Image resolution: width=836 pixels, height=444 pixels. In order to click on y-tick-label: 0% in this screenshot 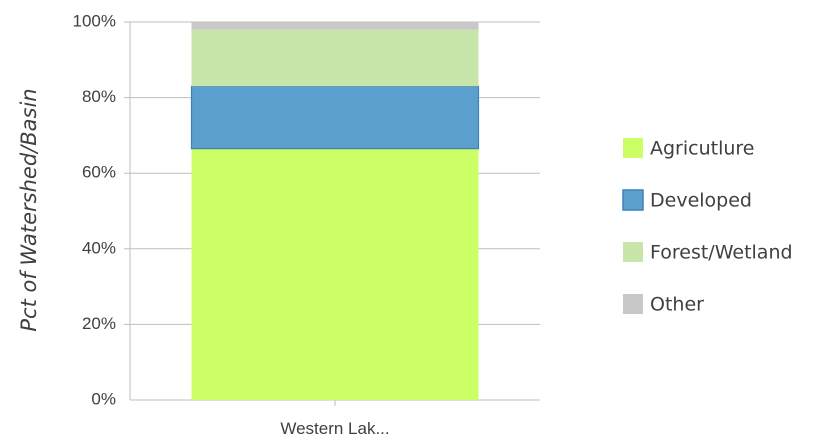, I will do `click(103, 398)`.